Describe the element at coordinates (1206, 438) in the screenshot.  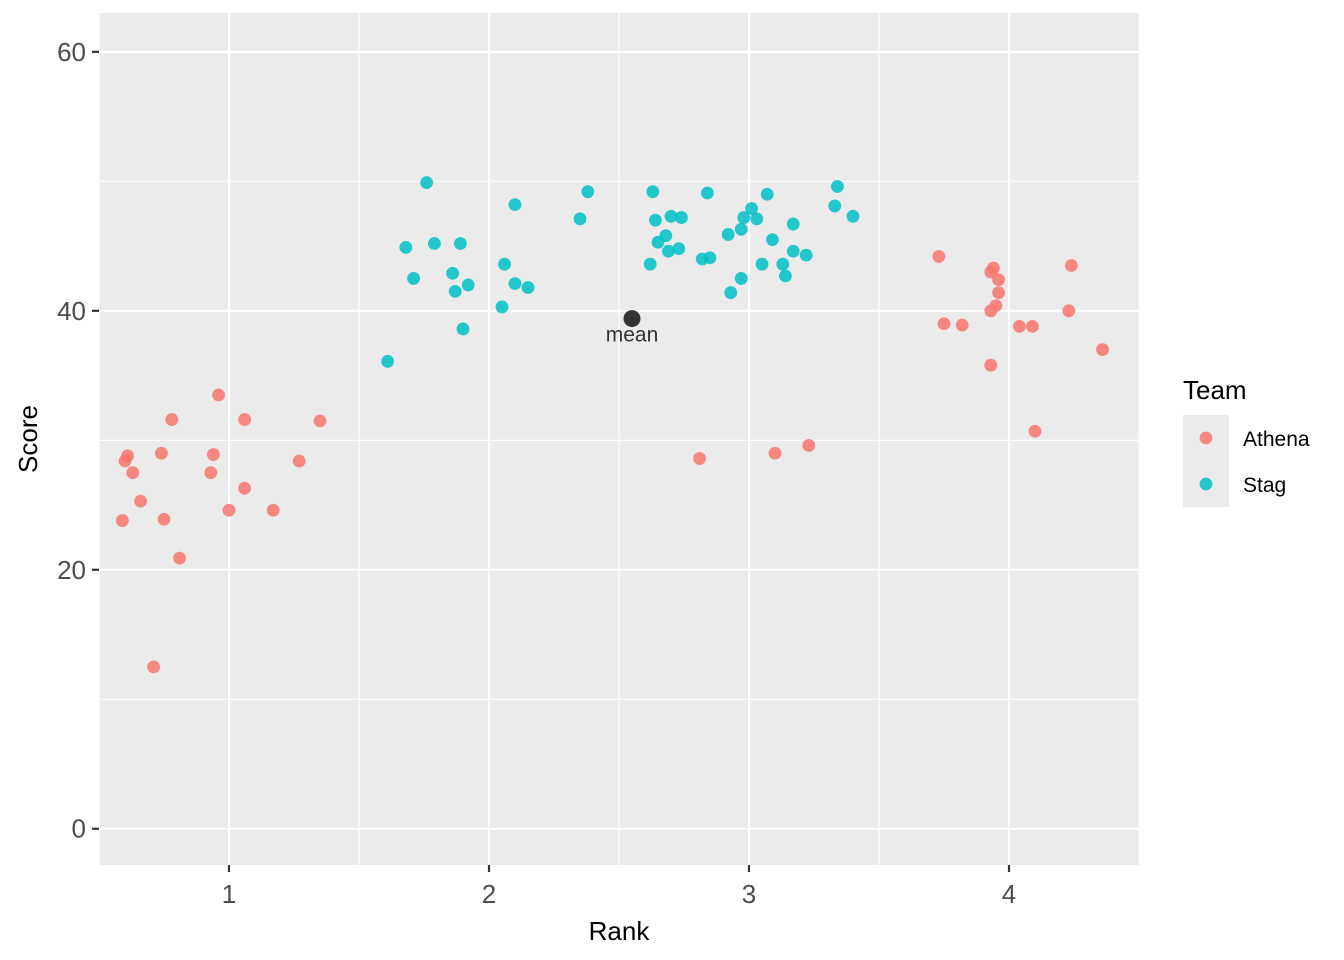
I see `legend-swatch-athena` at that location.